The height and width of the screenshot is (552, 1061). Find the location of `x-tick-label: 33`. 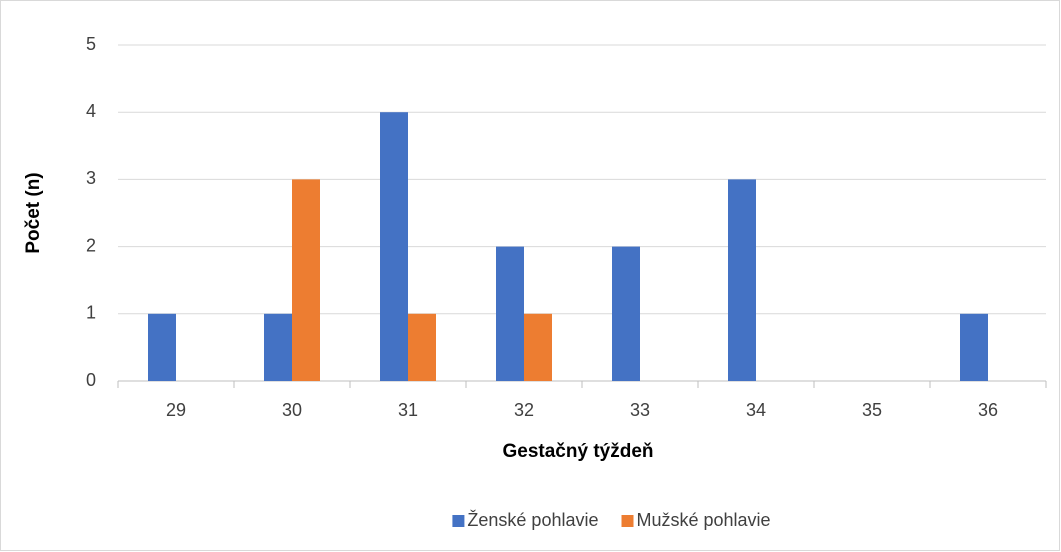

x-tick-label: 33 is located at coordinates (640, 410).